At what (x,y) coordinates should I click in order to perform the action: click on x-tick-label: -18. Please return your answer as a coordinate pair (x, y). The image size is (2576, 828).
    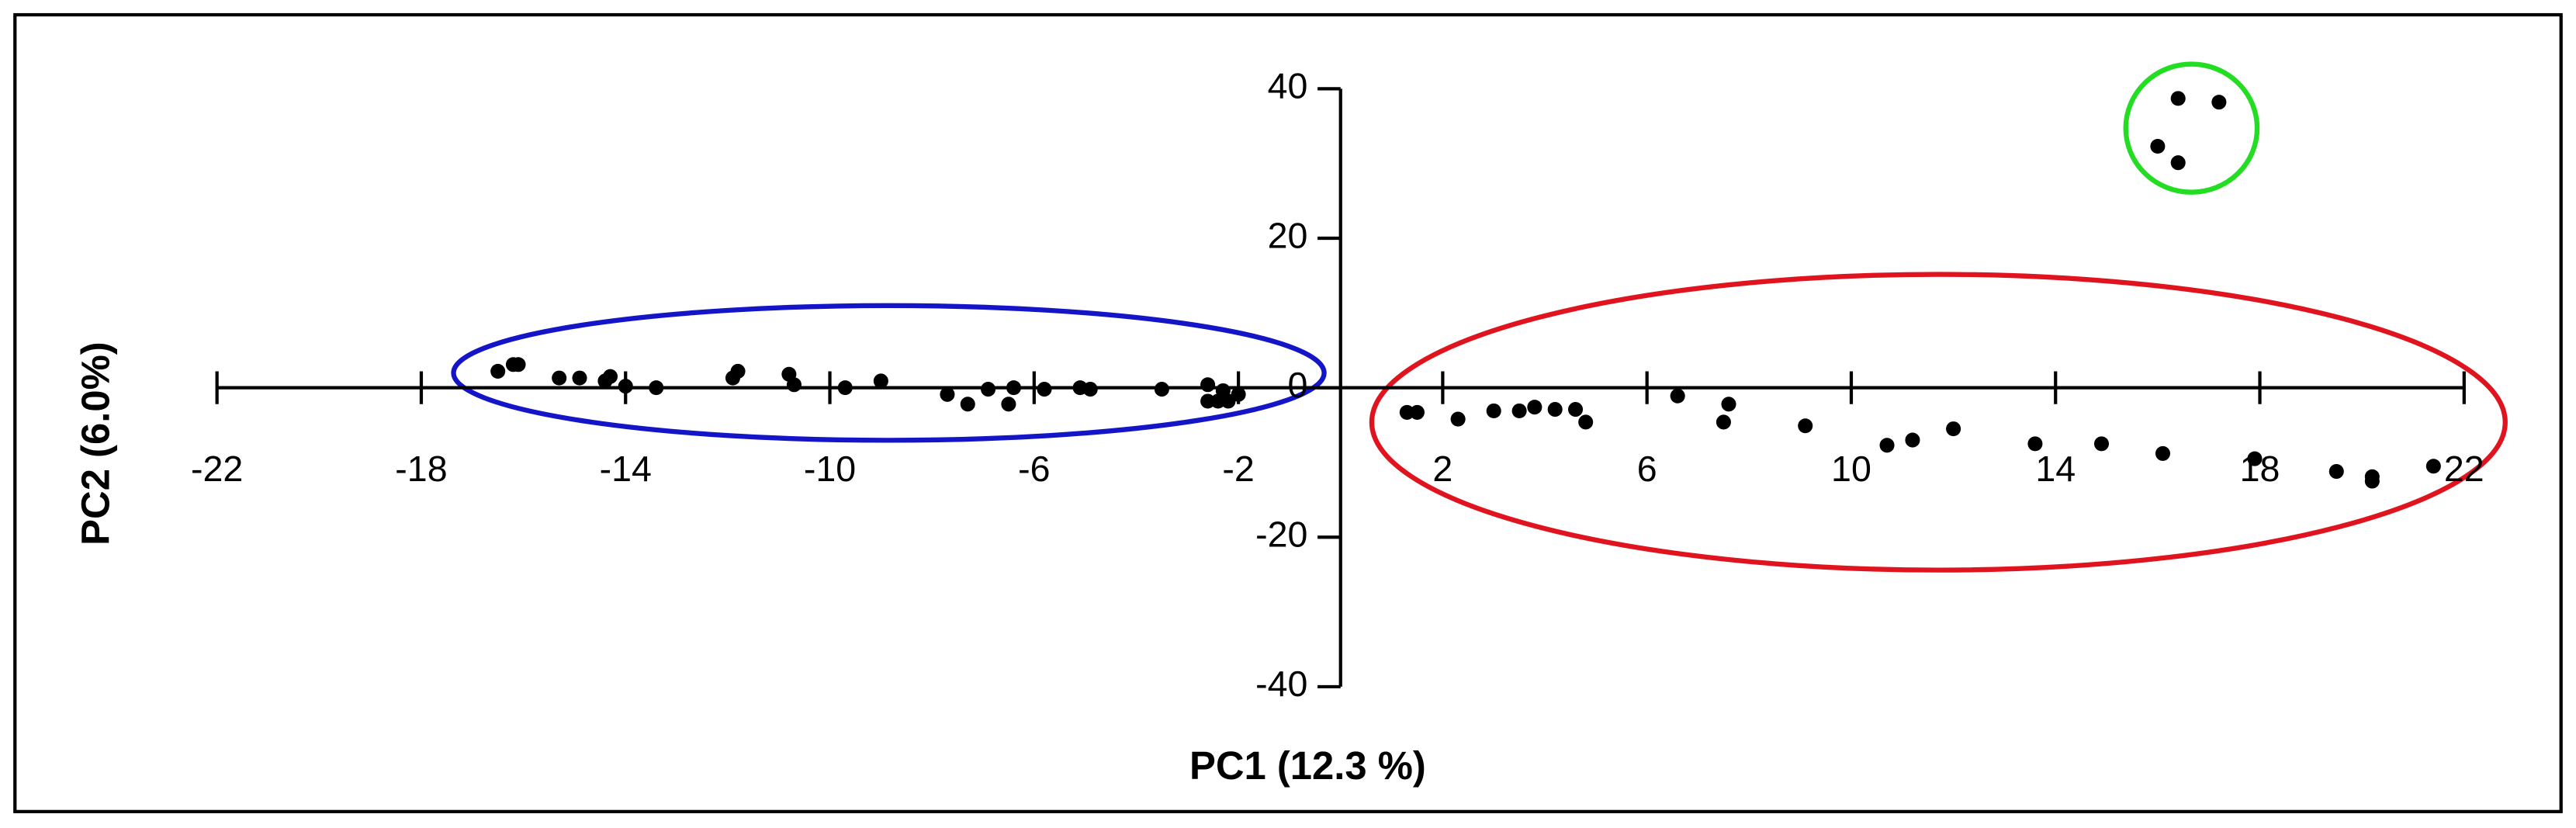
    Looking at the image, I should click on (421, 469).